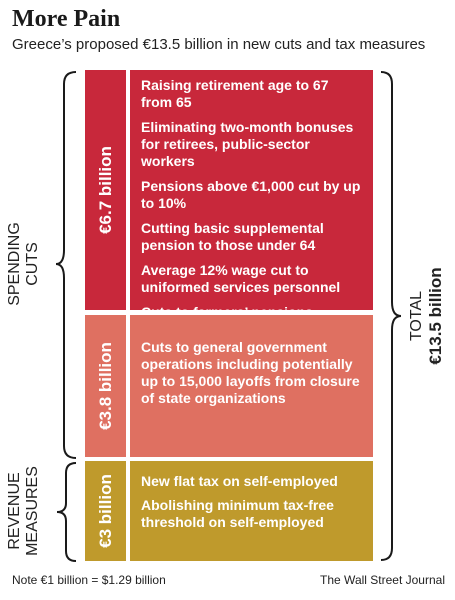 The image size is (455, 600). What do you see at coordinates (66, 512) in the screenshot?
I see `revenue-brace-icon` at bounding box center [66, 512].